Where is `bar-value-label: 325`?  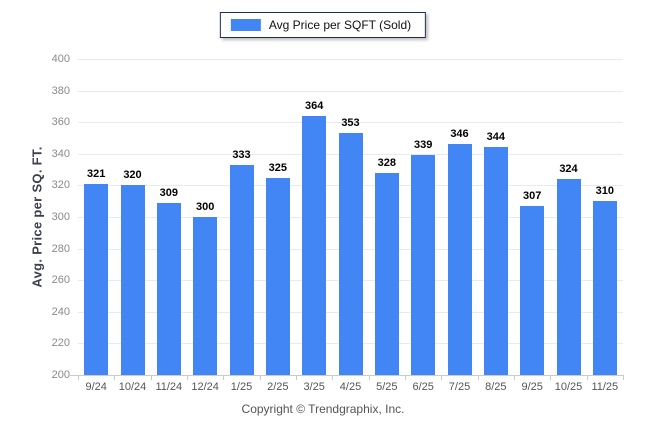
bar-value-label: 325 is located at coordinates (277, 167).